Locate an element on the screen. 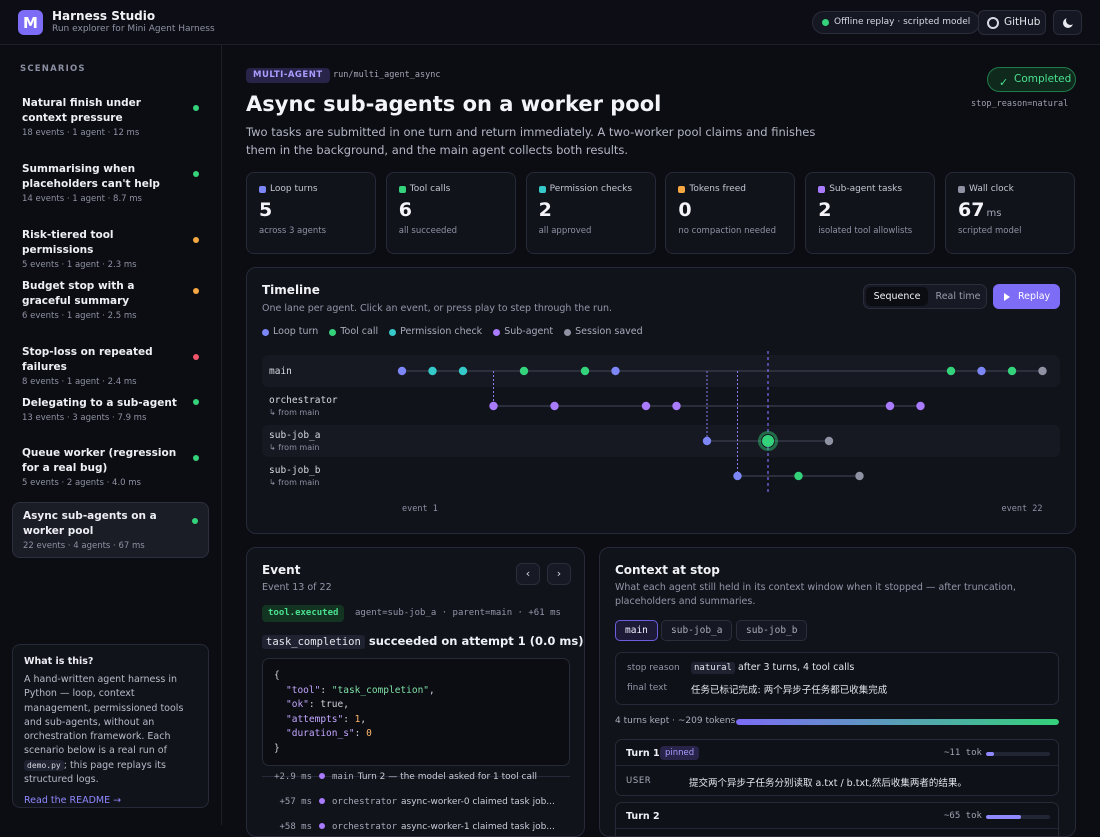 The image size is (1100, 837). json-open: { is located at coordinates (277, 675).